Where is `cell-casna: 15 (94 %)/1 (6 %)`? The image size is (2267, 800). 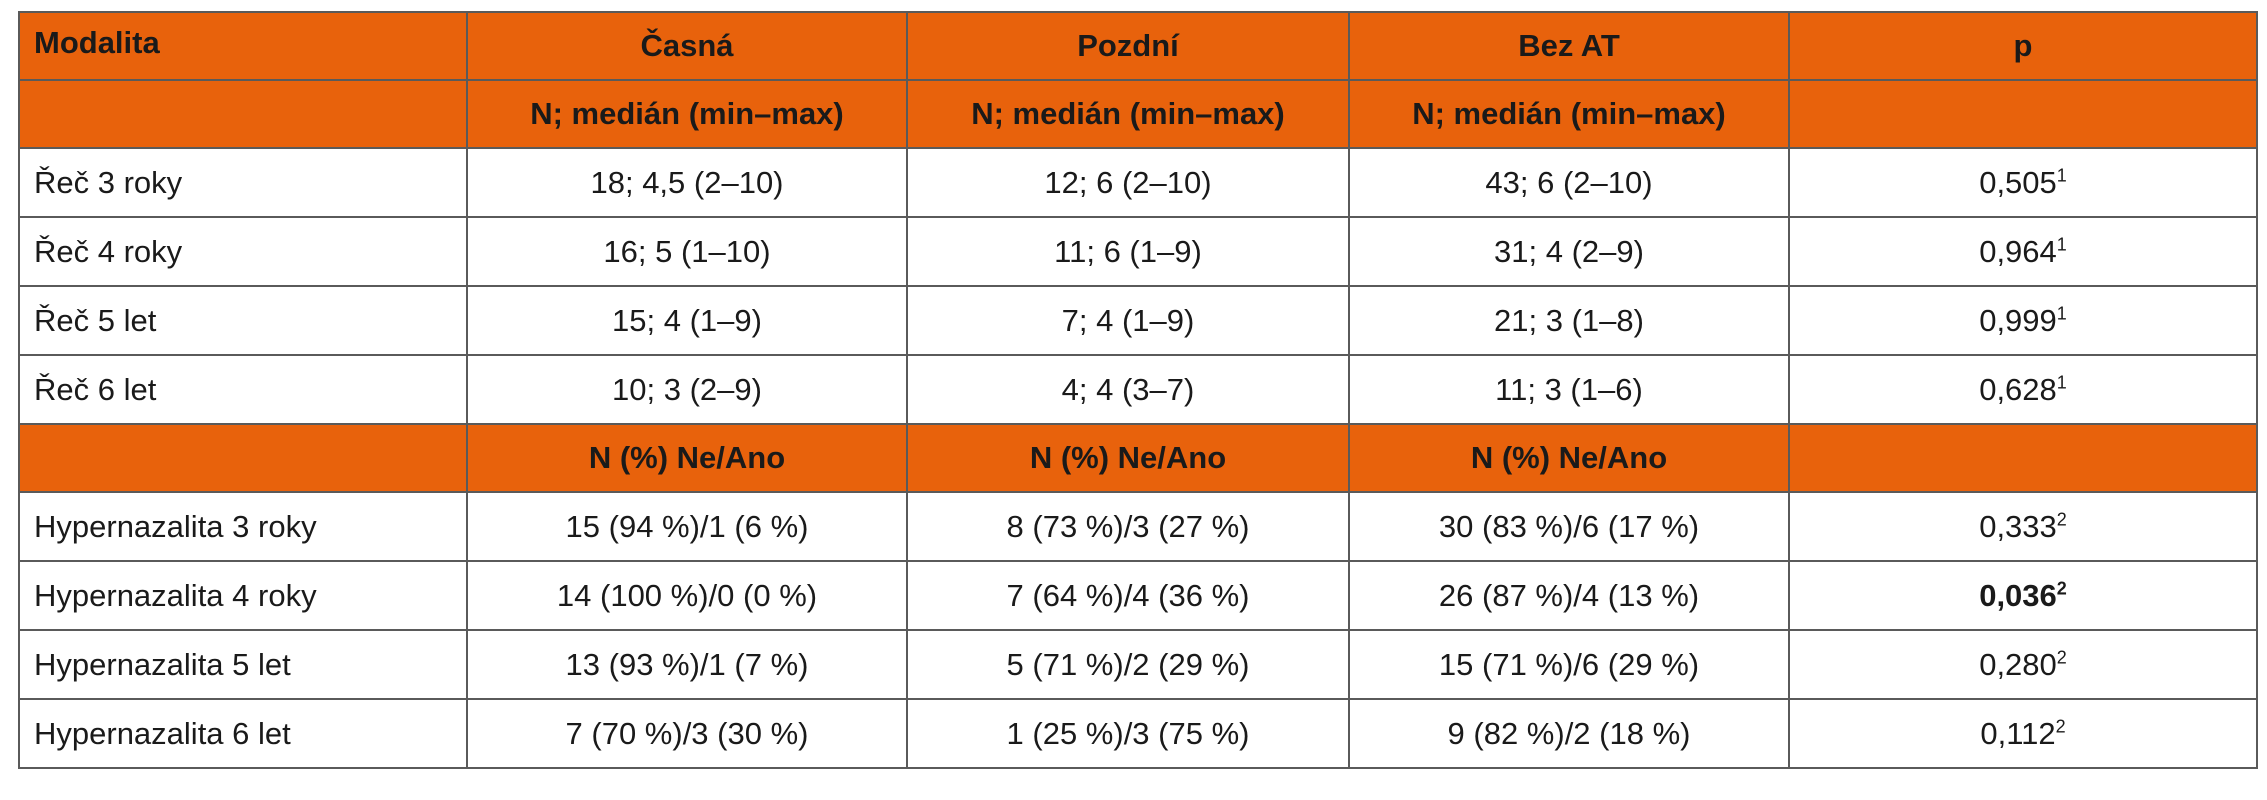
cell-casna: 15 (94 %)/1 (6 %) is located at coordinates (687, 526).